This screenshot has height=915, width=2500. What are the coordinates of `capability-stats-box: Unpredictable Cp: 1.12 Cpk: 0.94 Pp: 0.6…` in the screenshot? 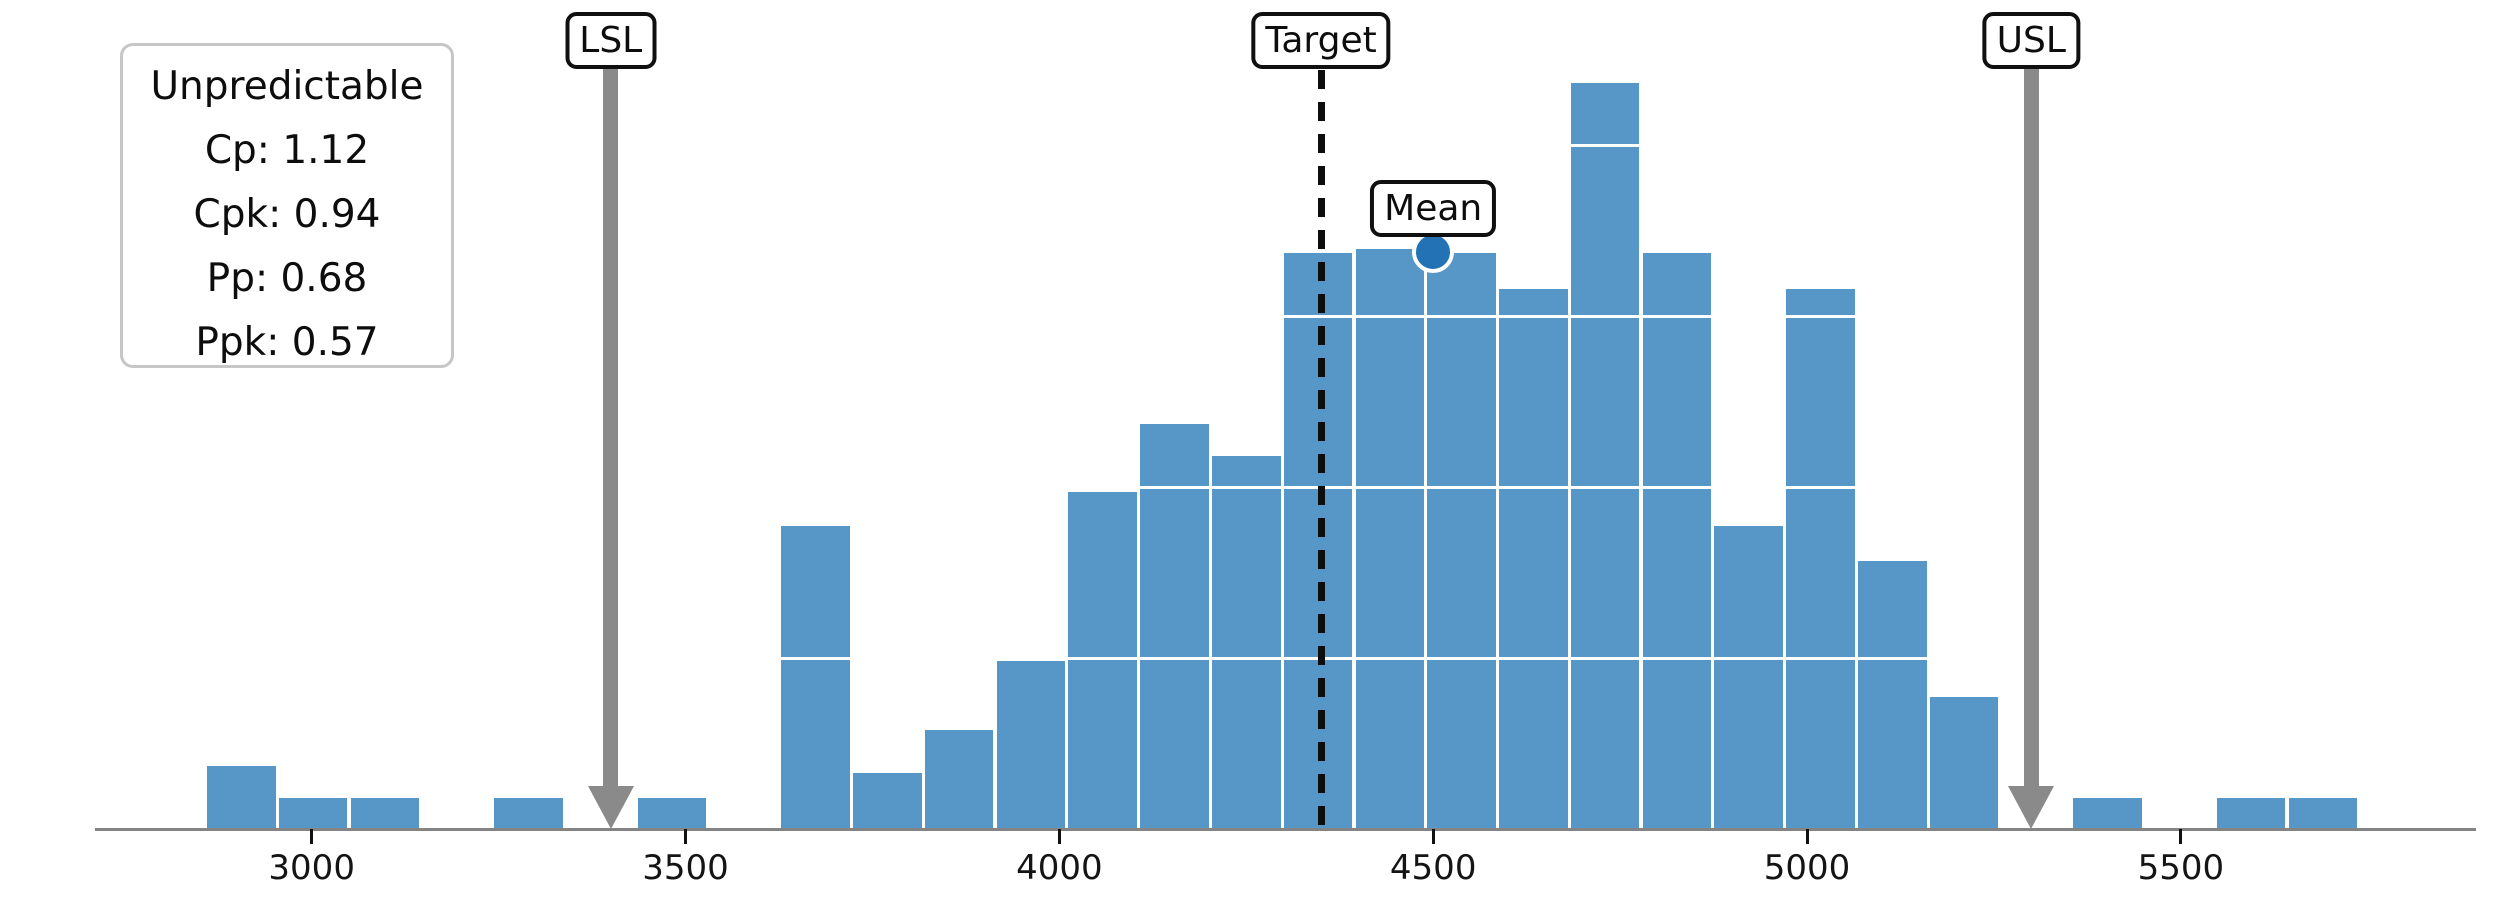 It's located at (287, 205).